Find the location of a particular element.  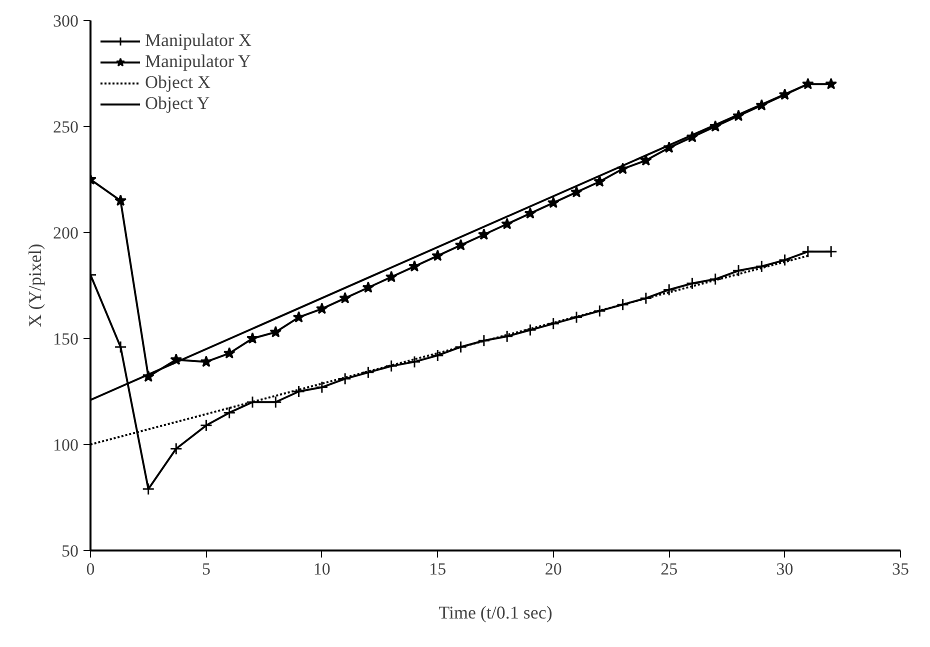

x-axis-title: Time (t/0.1 sec) is located at coordinates (495, 612).